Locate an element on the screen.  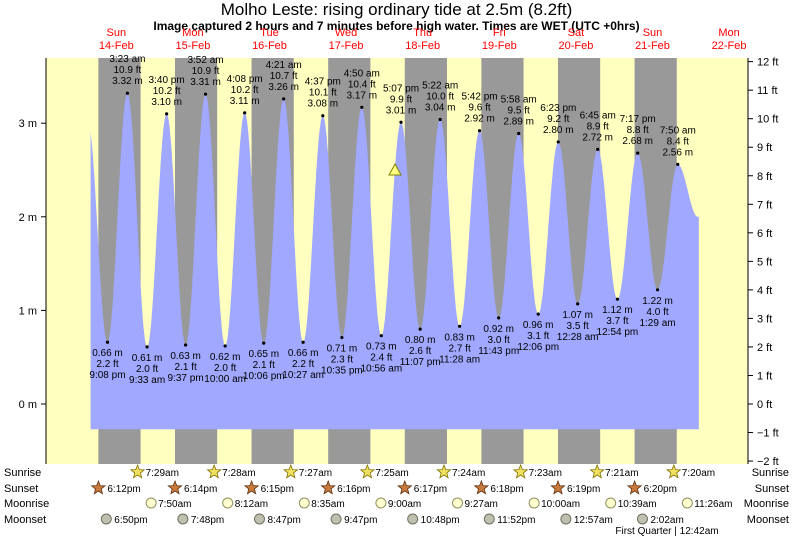
high-tide-m: 2.68 m is located at coordinates (637, 141).